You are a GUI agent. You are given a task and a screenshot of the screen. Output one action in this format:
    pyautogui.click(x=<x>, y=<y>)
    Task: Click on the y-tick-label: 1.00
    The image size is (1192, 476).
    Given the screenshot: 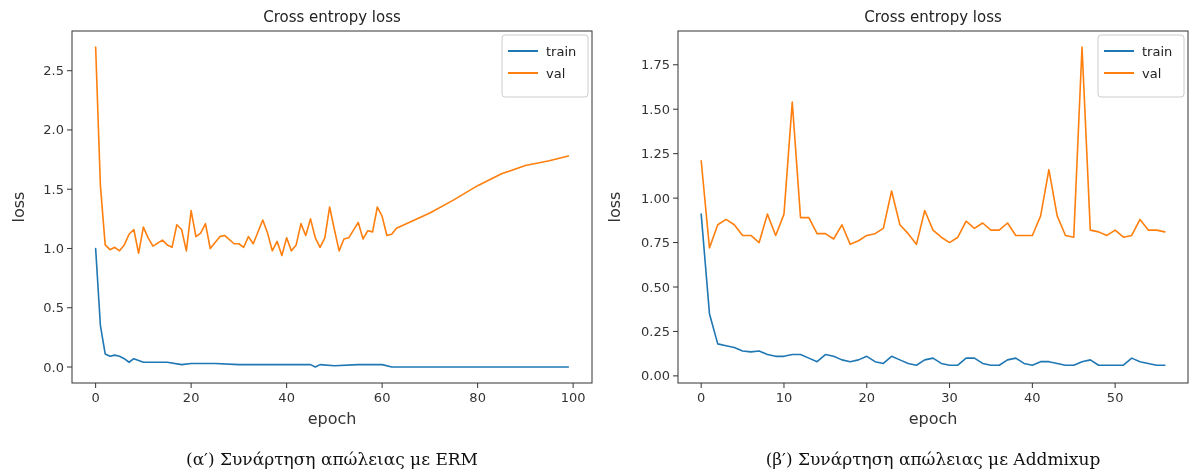 What is the action you would take?
    pyautogui.click(x=655, y=198)
    